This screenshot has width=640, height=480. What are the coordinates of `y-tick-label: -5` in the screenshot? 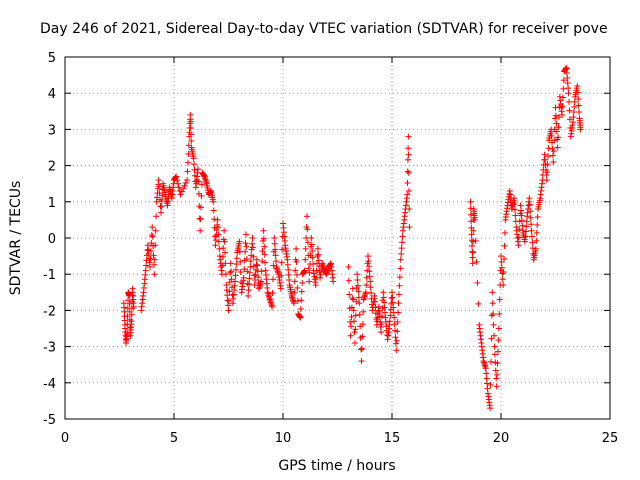 It's located at (49, 420).